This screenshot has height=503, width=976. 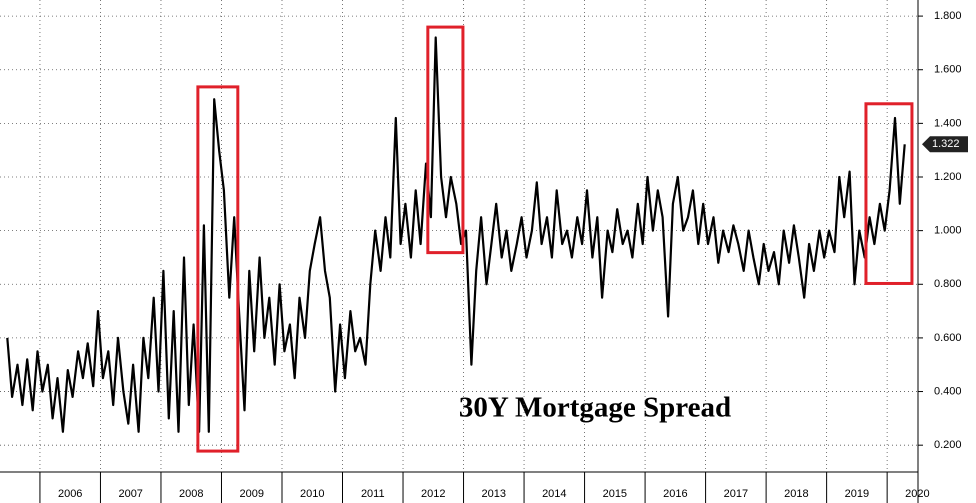 What do you see at coordinates (948, 445) in the screenshot?
I see `y-tick-label: 0.200` at bounding box center [948, 445].